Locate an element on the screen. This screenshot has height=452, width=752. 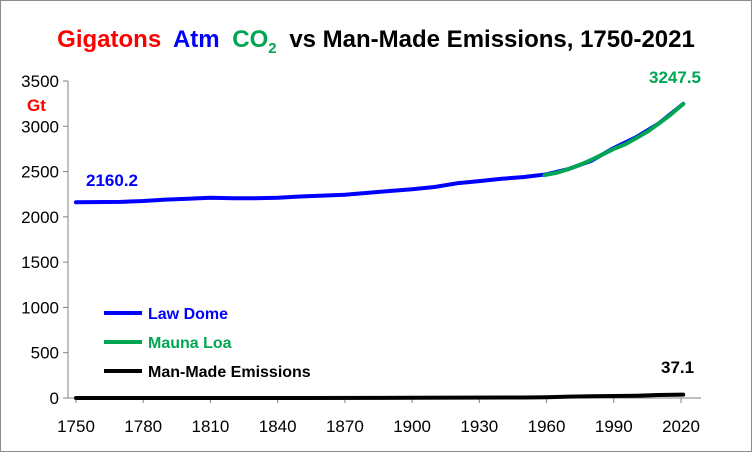
annotation-start-value: 2160.2 is located at coordinates (112, 180).